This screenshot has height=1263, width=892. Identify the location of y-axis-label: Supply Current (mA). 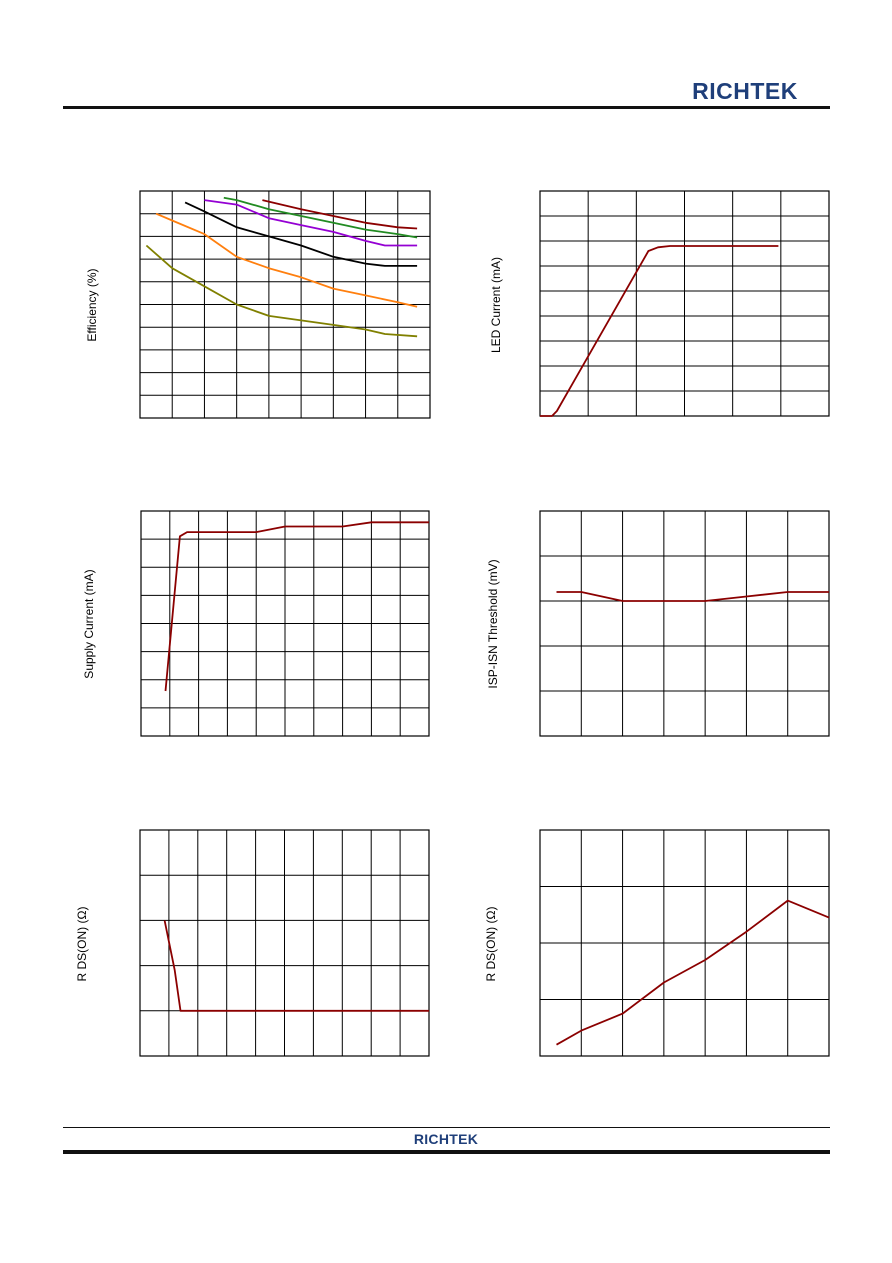
(89, 623).